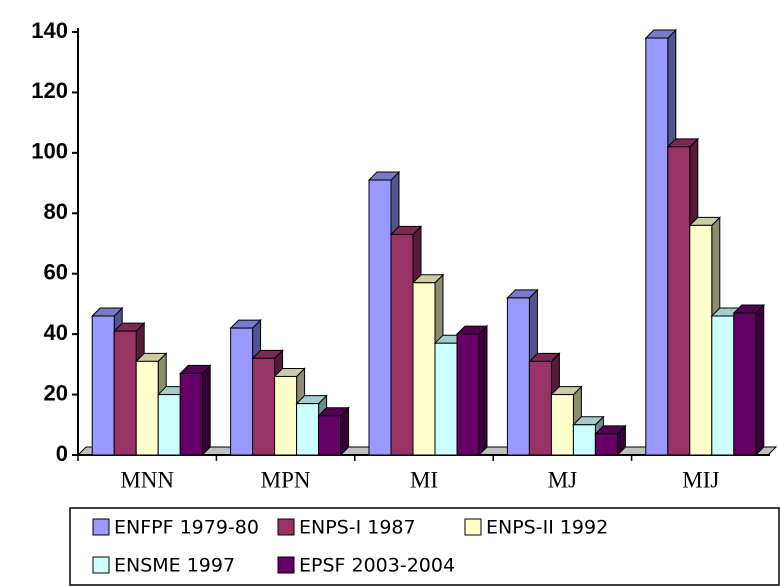 The width and height of the screenshot is (780, 586). What do you see at coordinates (56, 392) in the screenshot?
I see `y-tick-label: 20` at bounding box center [56, 392].